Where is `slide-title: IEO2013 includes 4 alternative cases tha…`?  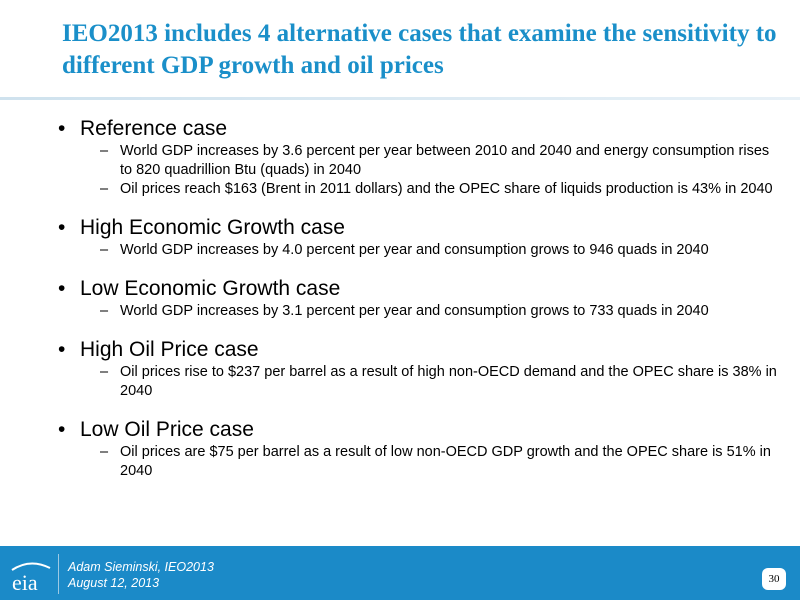 slide-title: IEO2013 includes 4 alternative cases tha… is located at coordinates (419, 49).